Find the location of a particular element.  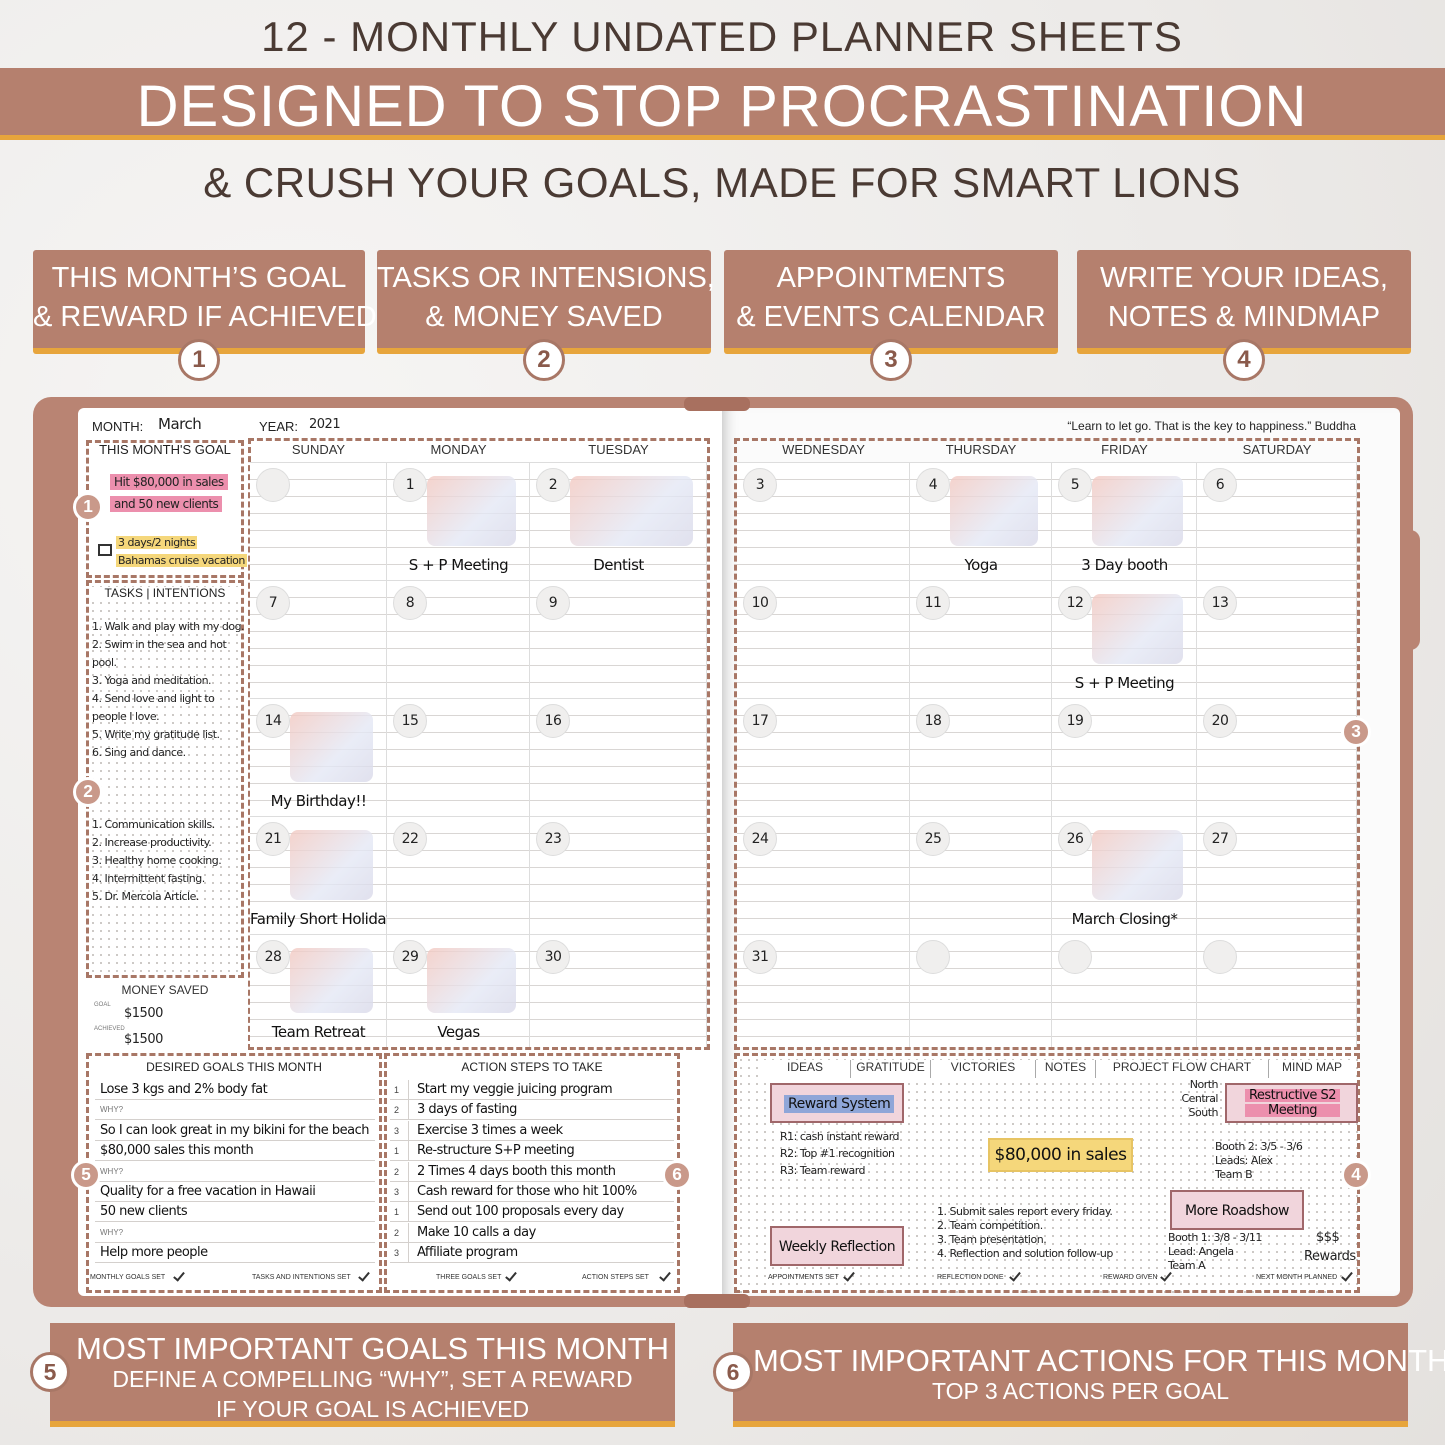

event-label: Team Retreat is located at coordinates (318, 1032).